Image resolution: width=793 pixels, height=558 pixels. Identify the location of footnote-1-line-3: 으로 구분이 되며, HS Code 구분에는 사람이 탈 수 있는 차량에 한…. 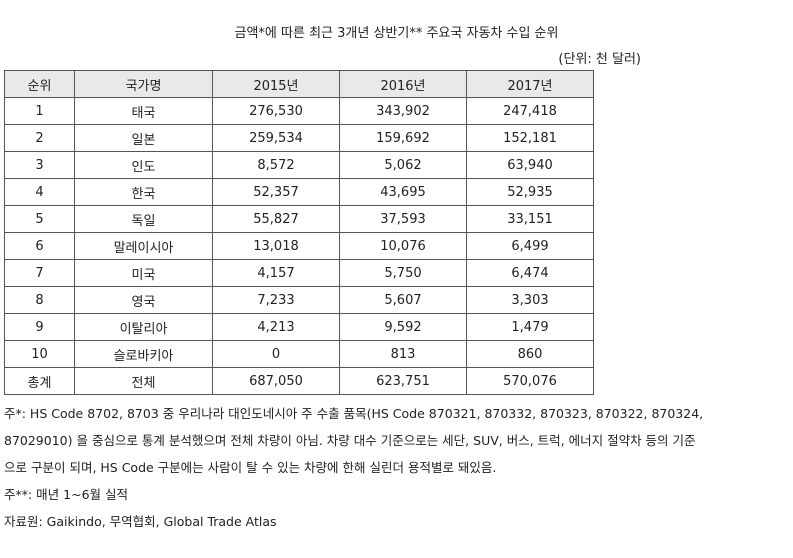
(250, 467).